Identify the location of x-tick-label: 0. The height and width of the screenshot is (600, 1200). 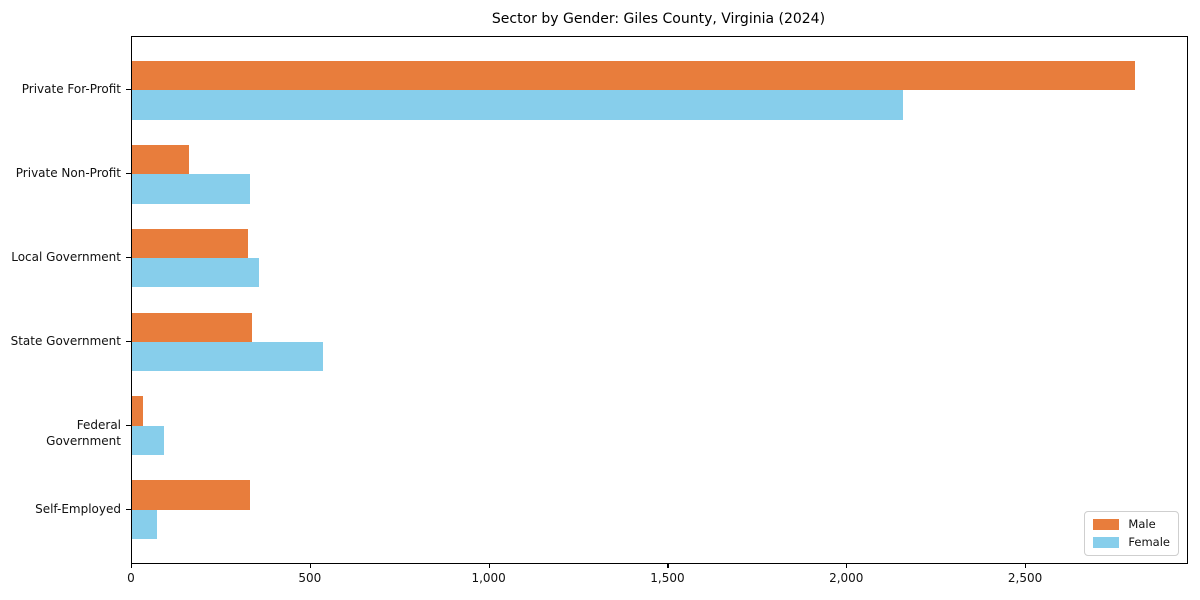
(131, 578).